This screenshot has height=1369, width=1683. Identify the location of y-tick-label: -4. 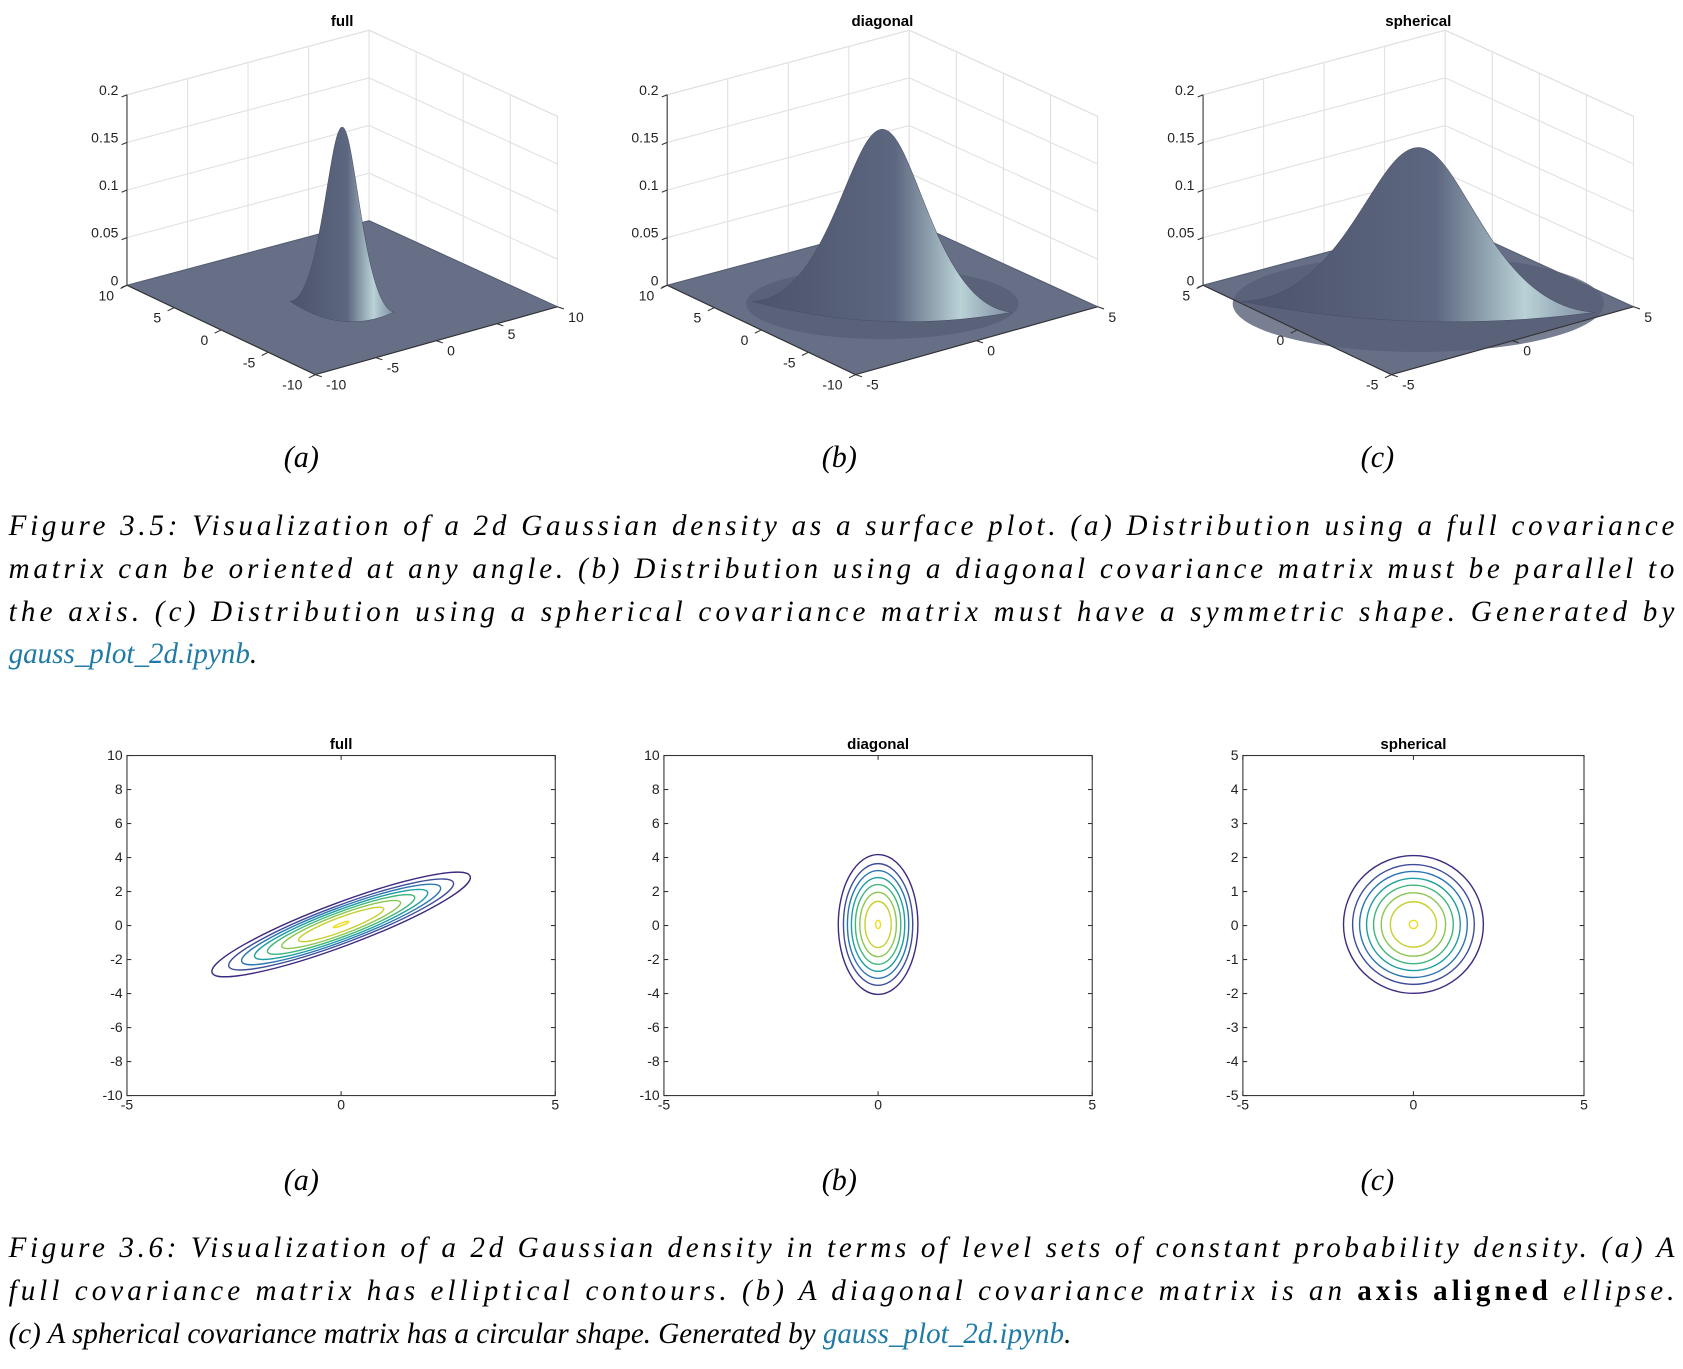
(653, 993).